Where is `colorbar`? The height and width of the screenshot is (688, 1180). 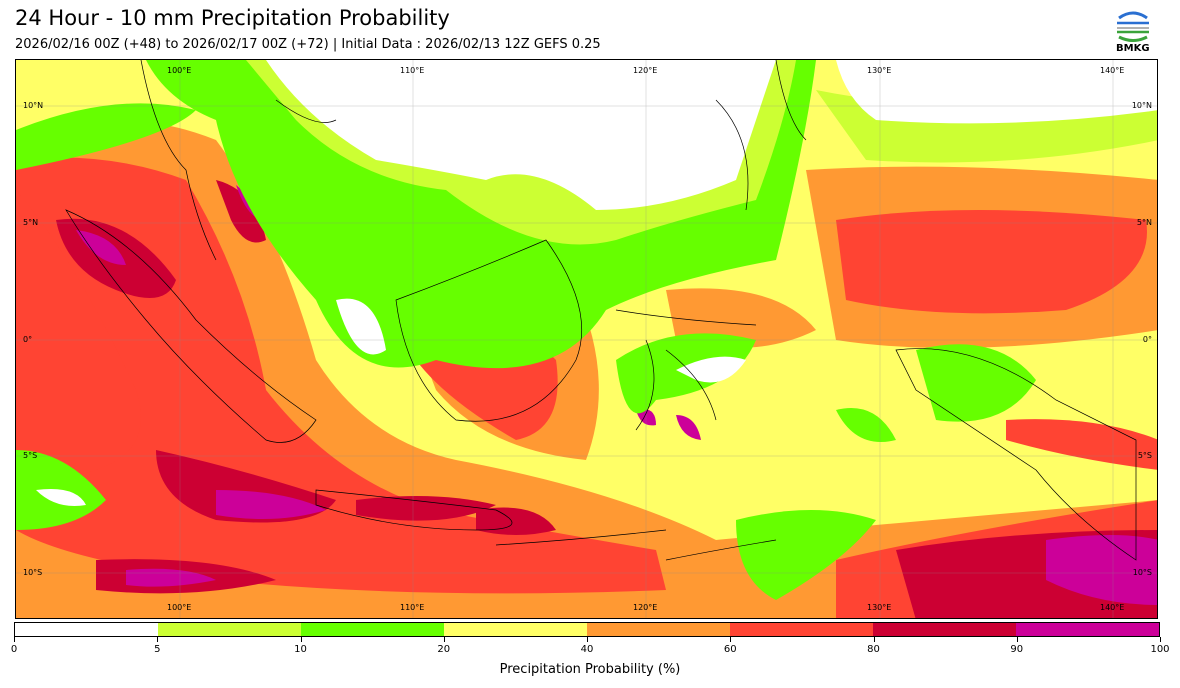 colorbar is located at coordinates (587, 629).